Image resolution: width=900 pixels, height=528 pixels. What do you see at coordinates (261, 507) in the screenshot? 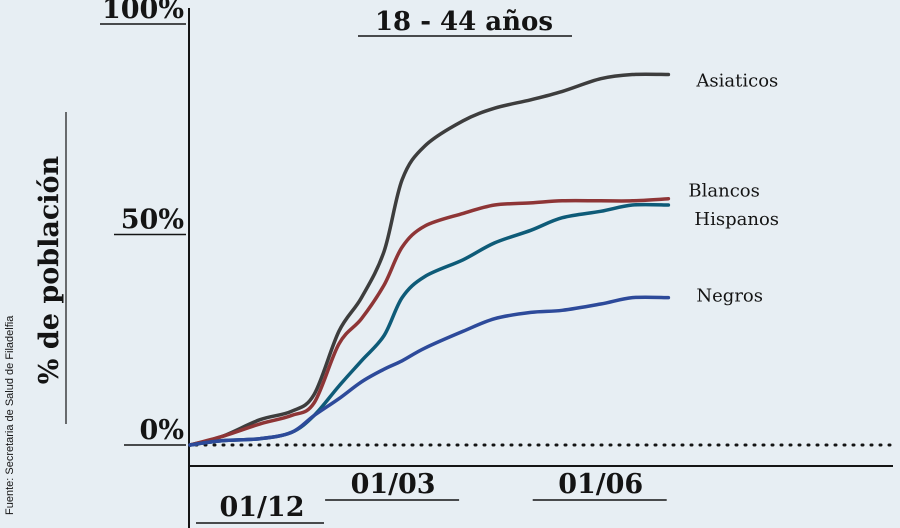
I see `x-tick-label: 01/12` at bounding box center [261, 507].